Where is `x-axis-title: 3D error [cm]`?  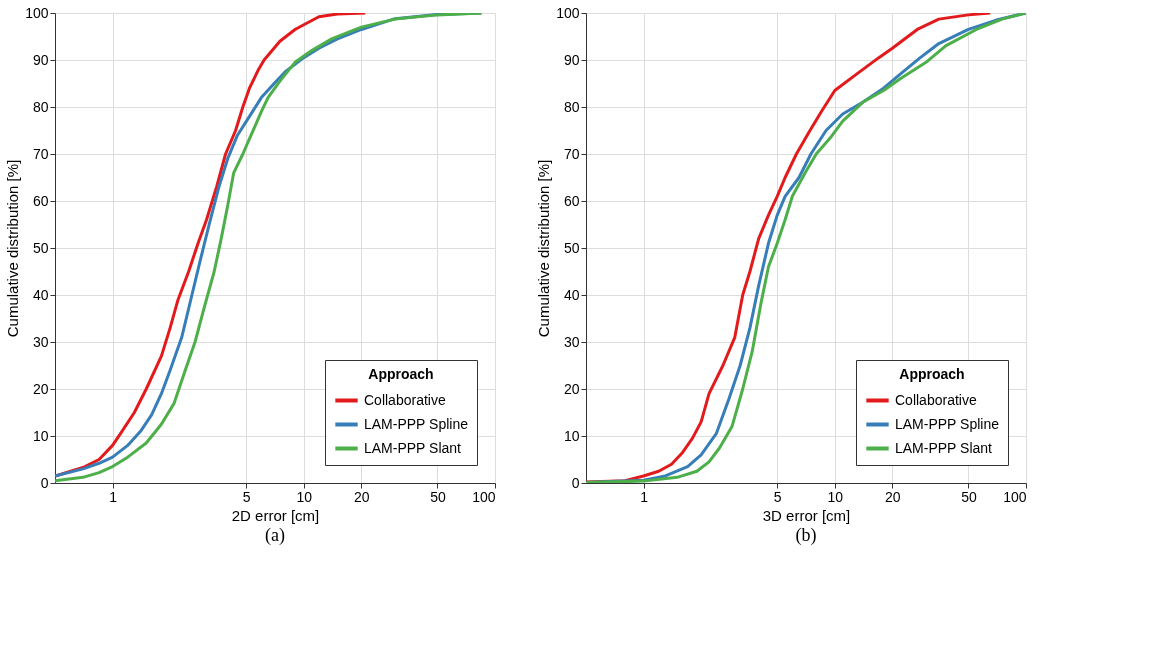
x-axis-title: 3D error [cm] is located at coordinates (806, 515).